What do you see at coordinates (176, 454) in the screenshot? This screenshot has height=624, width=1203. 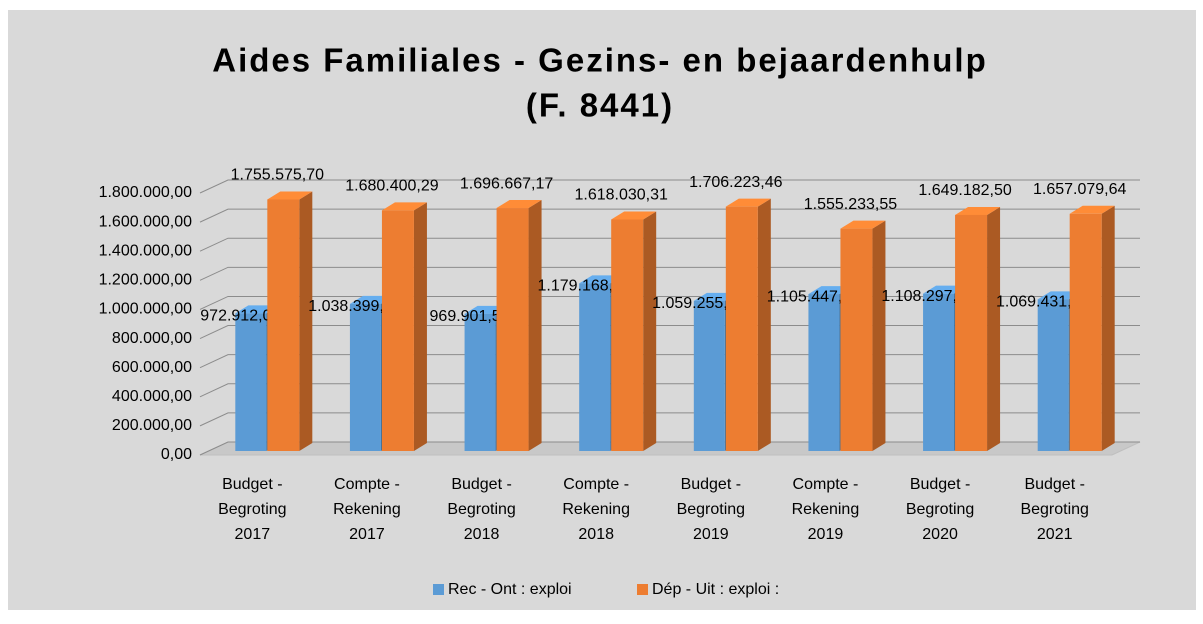 I see `y-tick-label: 0,00` at bounding box center [176, 454].